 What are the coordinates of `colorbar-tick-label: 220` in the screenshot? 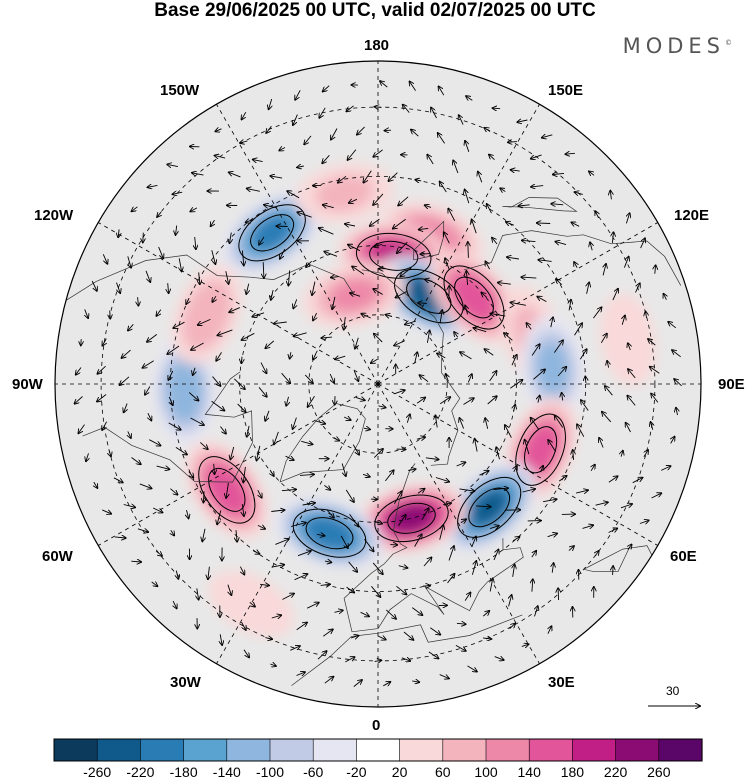 It's located at (615, 772).